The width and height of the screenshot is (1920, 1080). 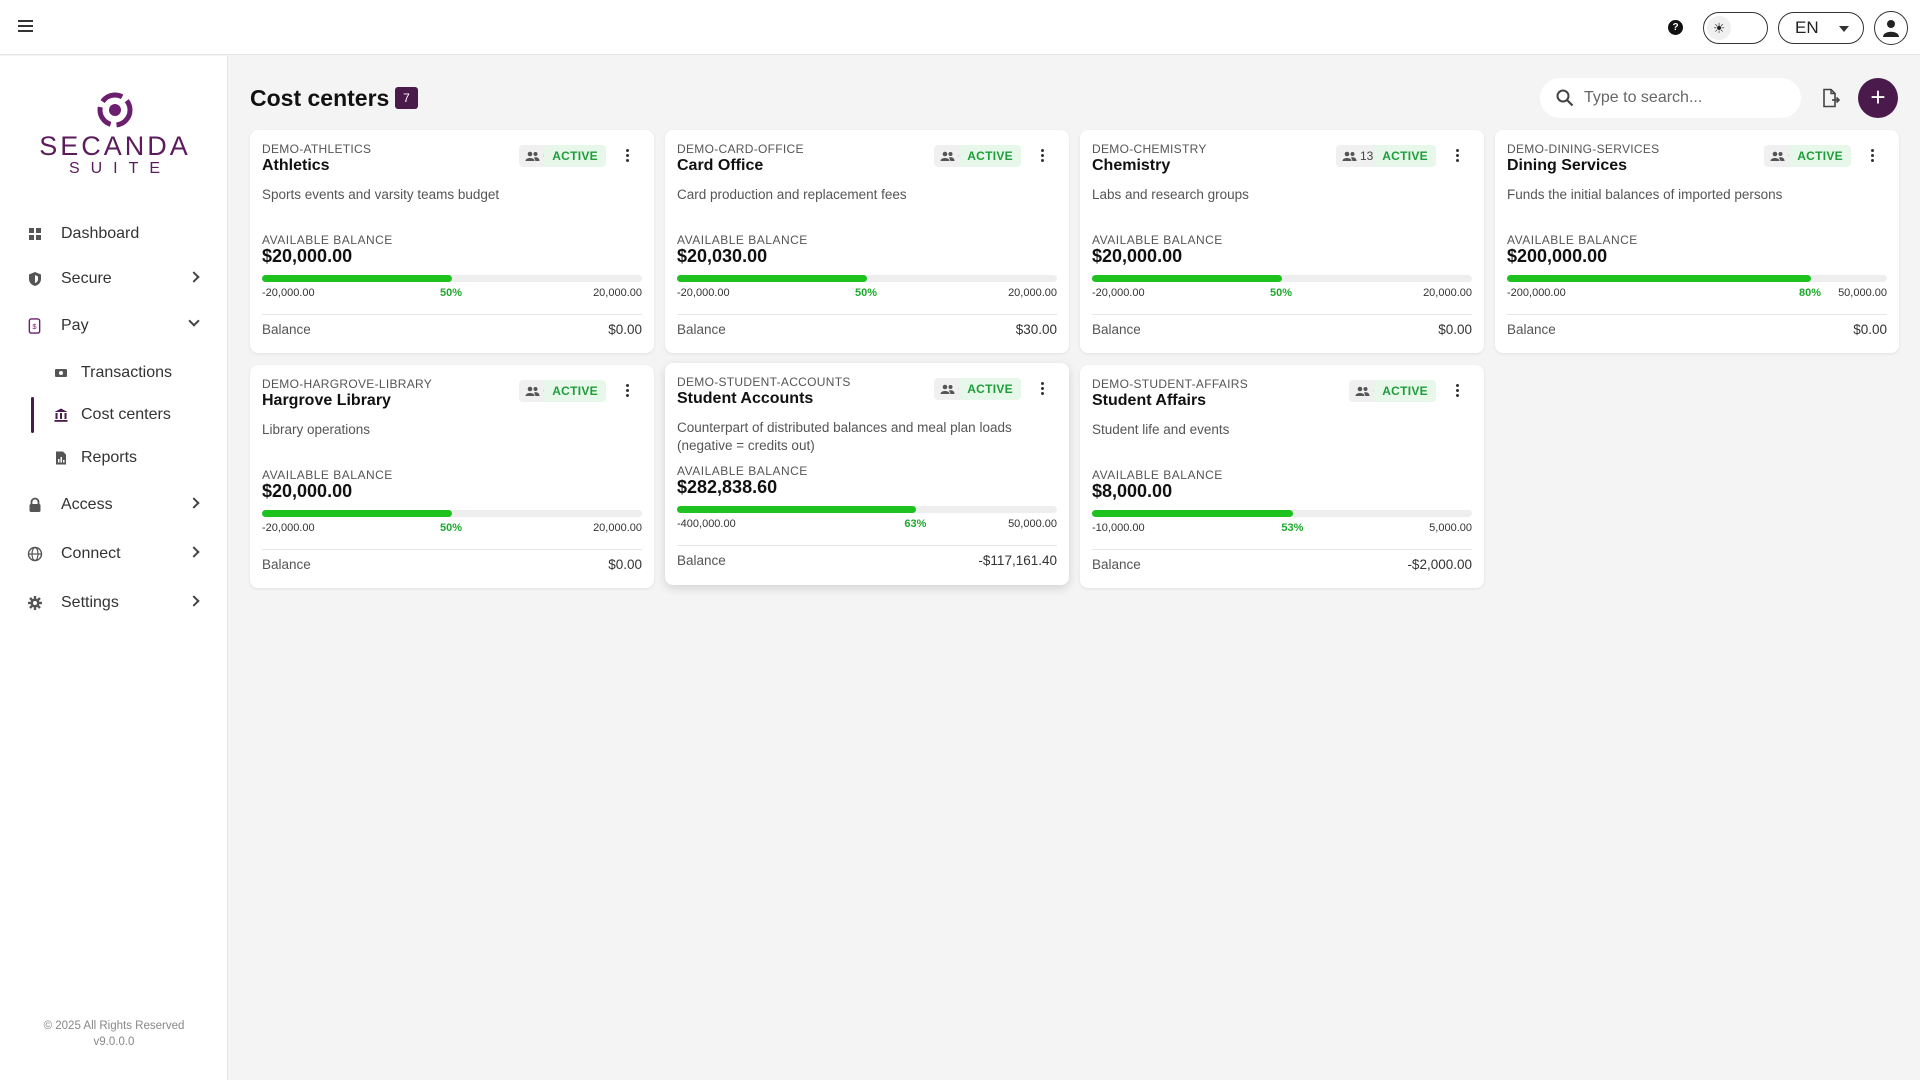 What do you see at coordinates (114, 326) in the screenshot?
I see `nav-pay: $ Pay` at bounding box center [114, 326].